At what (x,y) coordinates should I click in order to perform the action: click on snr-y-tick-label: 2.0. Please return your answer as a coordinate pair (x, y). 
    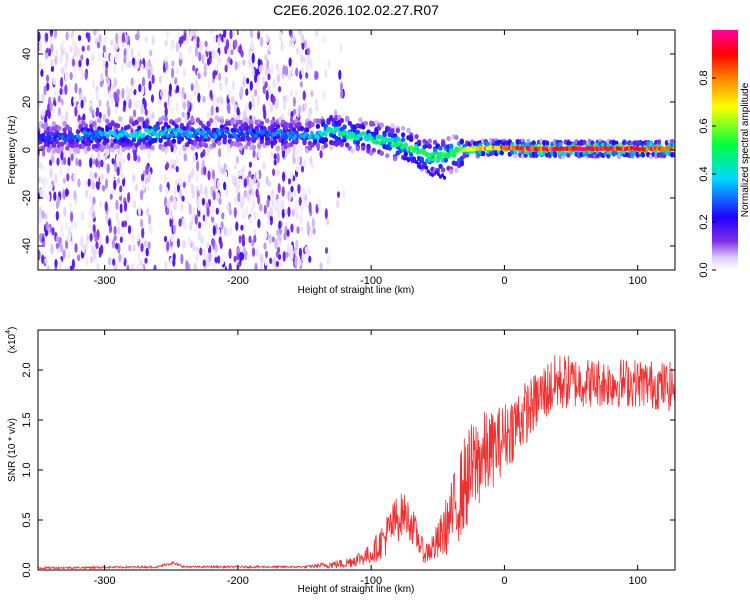
    Looking at the image, I should click on (27, 369).